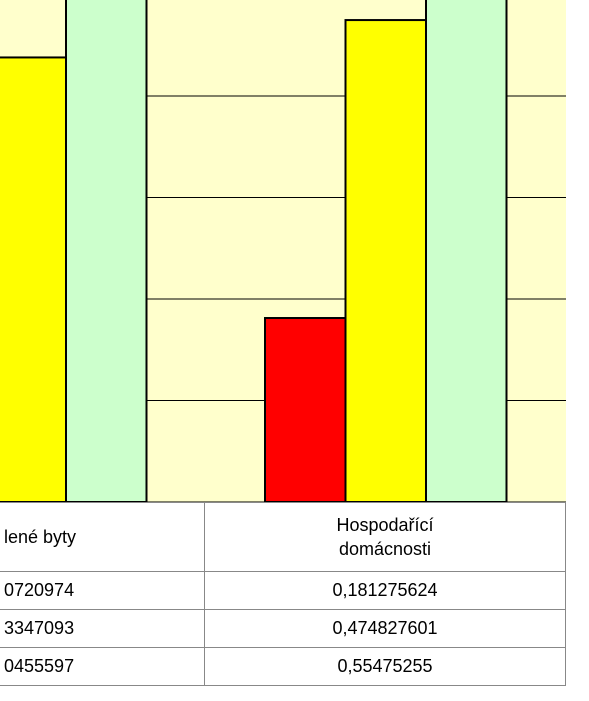 This screenshot has width=589, height=701. I want to click on table-cell: 0,55475255, so click(385, 666).